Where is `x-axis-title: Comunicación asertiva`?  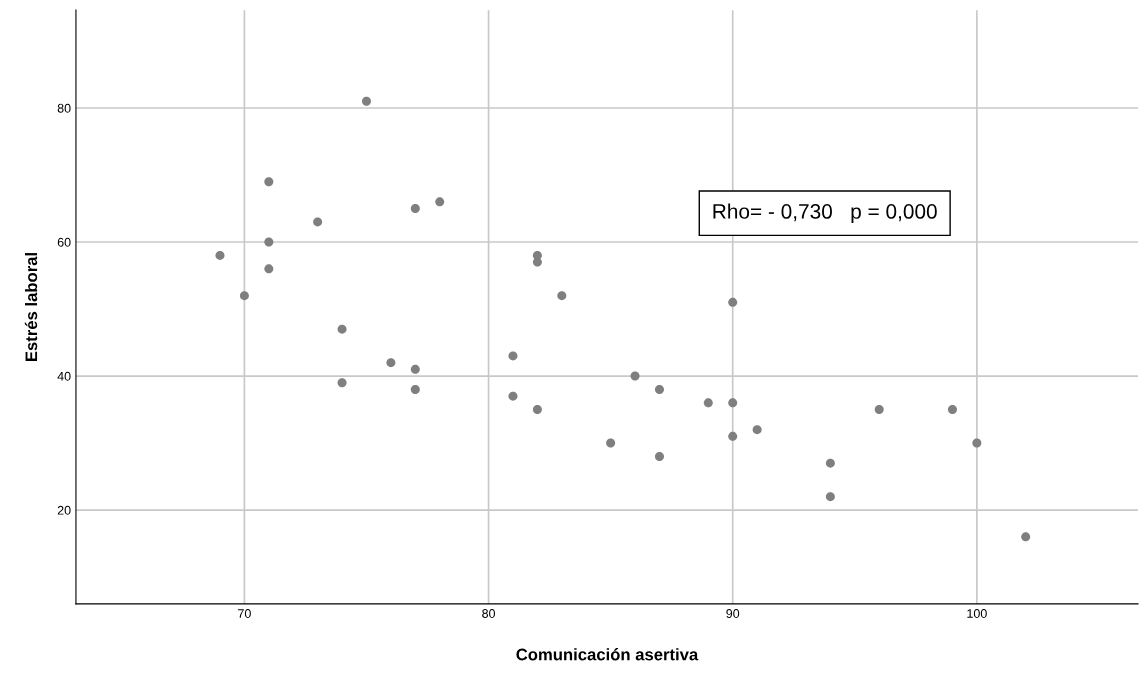 x-axis-title: Comunicación asertiva is located at coordinates (607, 654).